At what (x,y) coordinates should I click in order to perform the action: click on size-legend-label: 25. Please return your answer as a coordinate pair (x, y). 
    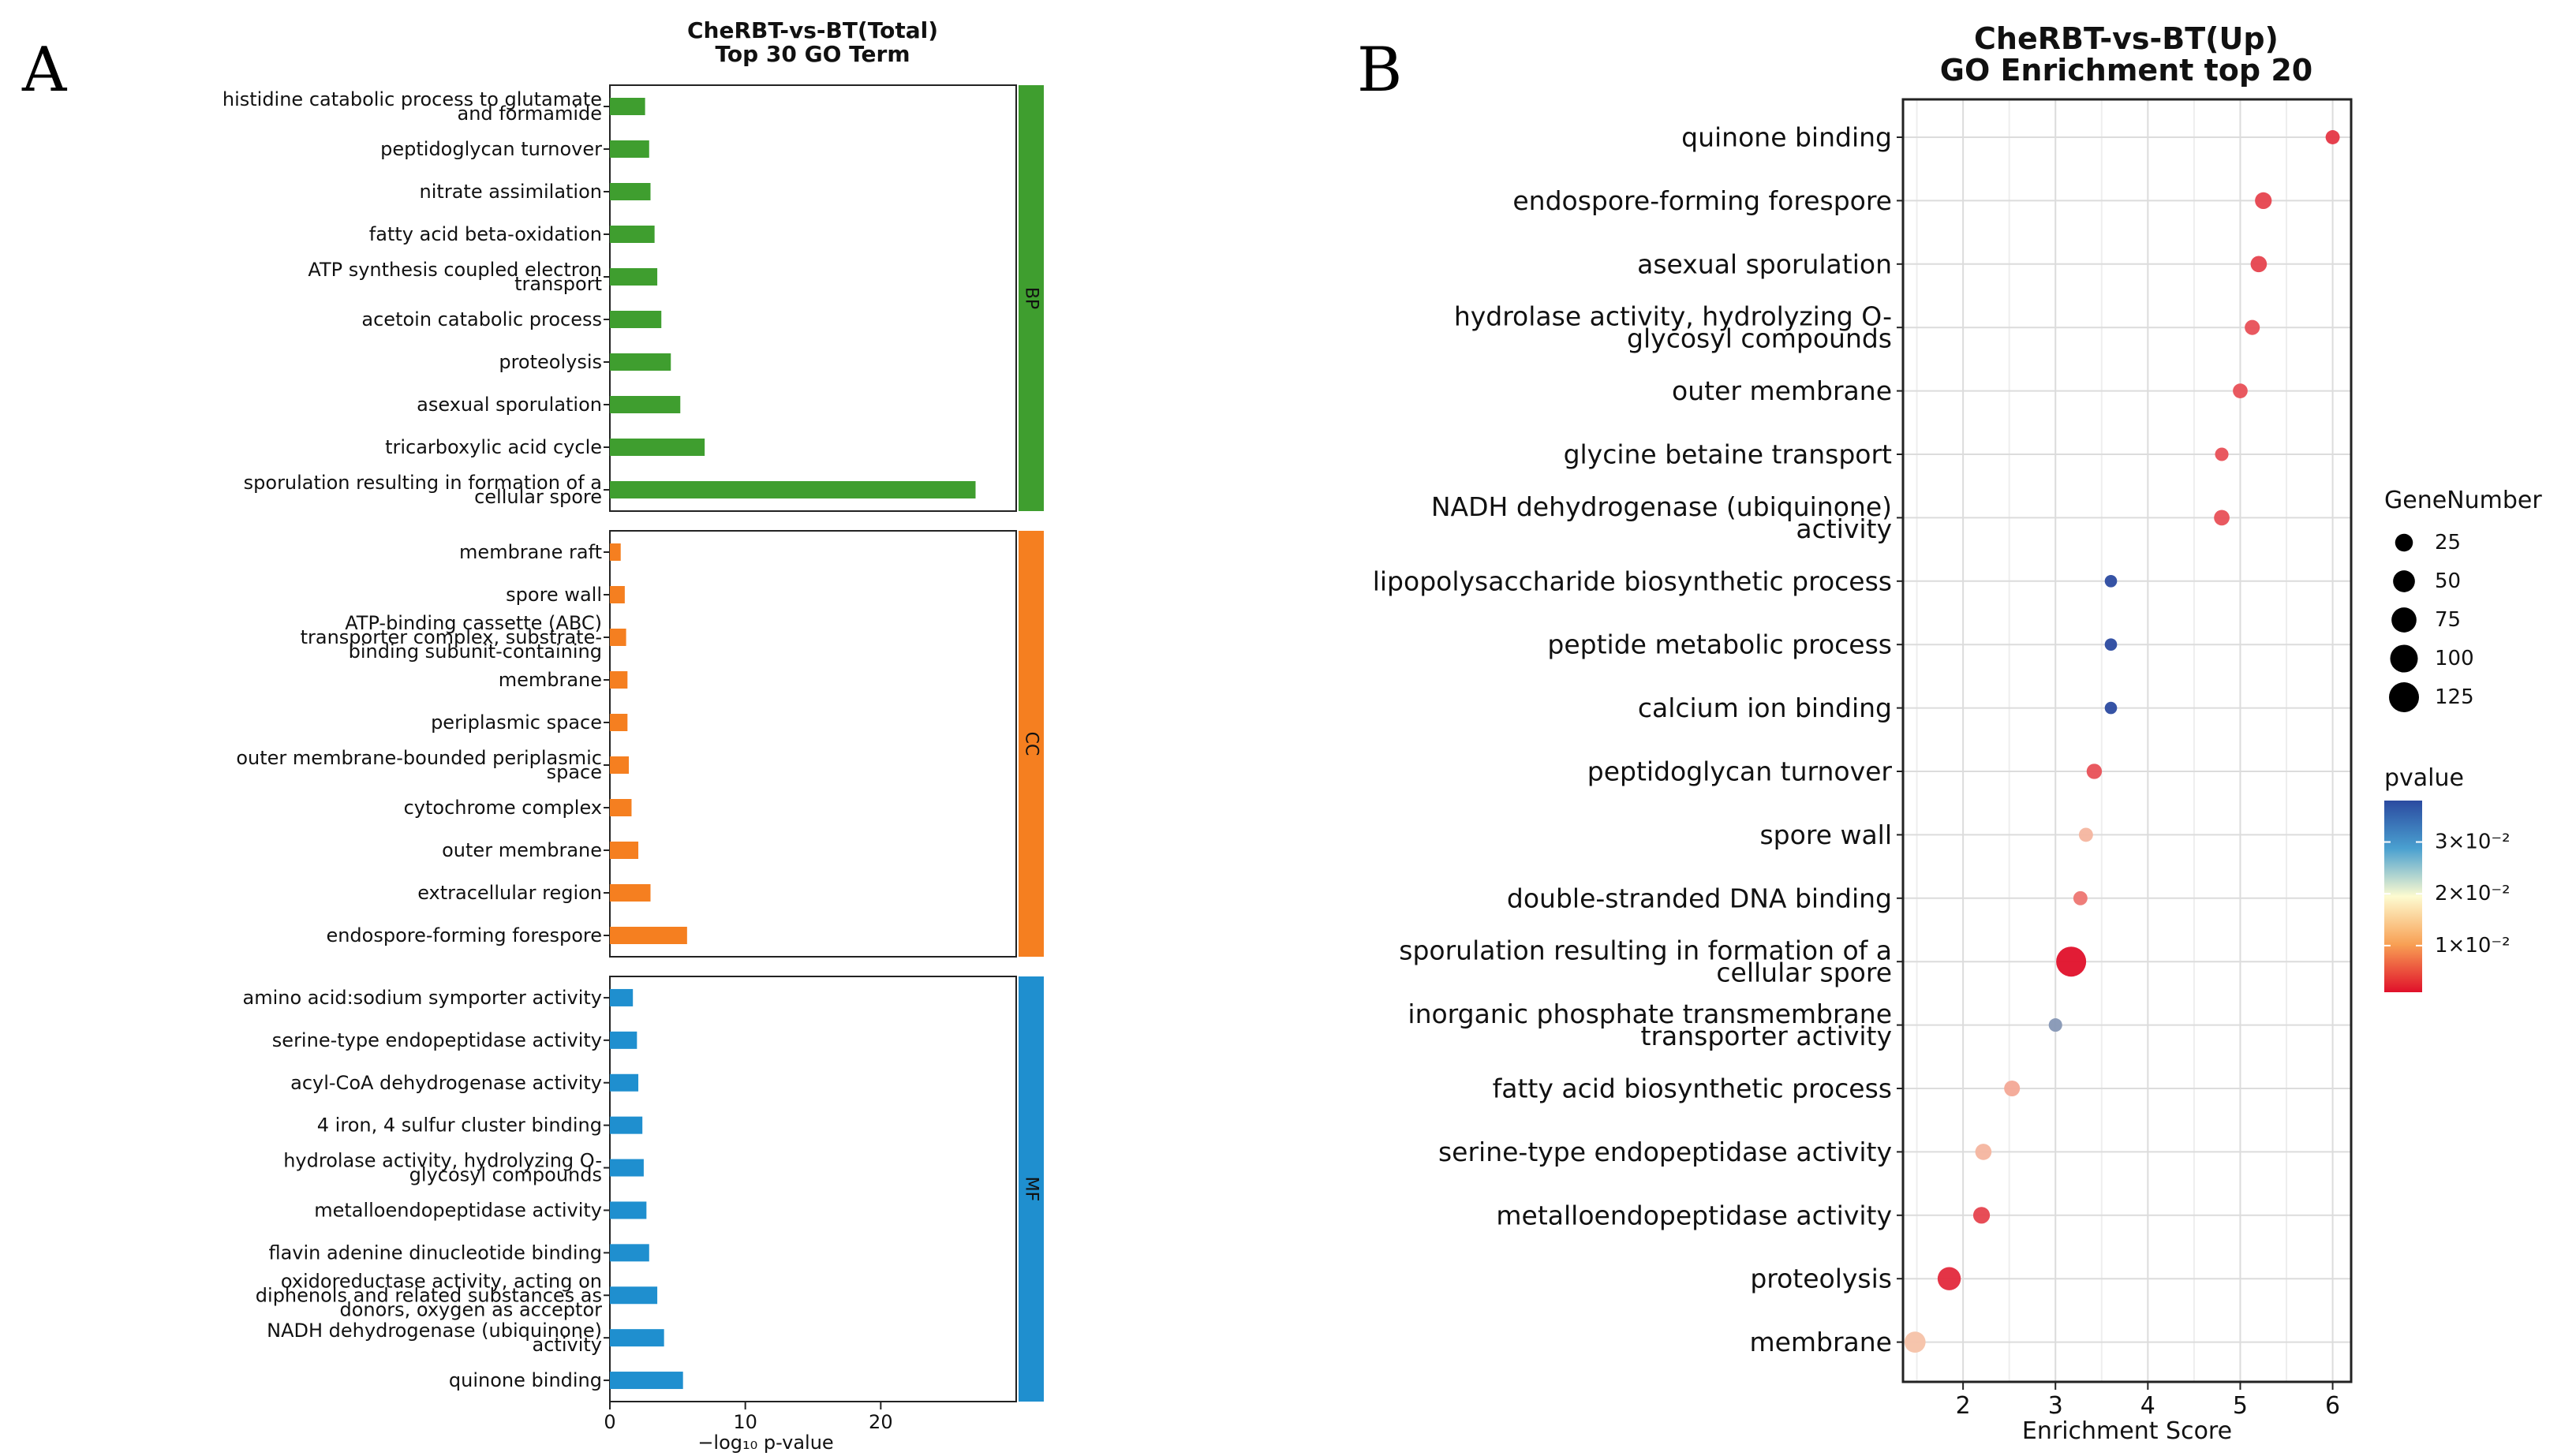
    Looking at the image, I should click on (2448, 542).